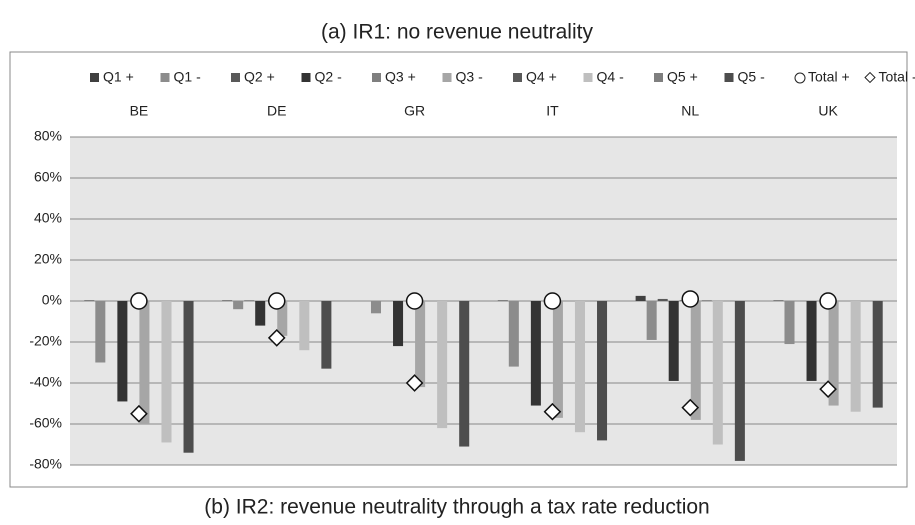 The image size is (915, 525). What do you see at coordinates (45, 423) in the screenshot?
I see `y-tick-label: -60%` at bounding box center [45, 423].